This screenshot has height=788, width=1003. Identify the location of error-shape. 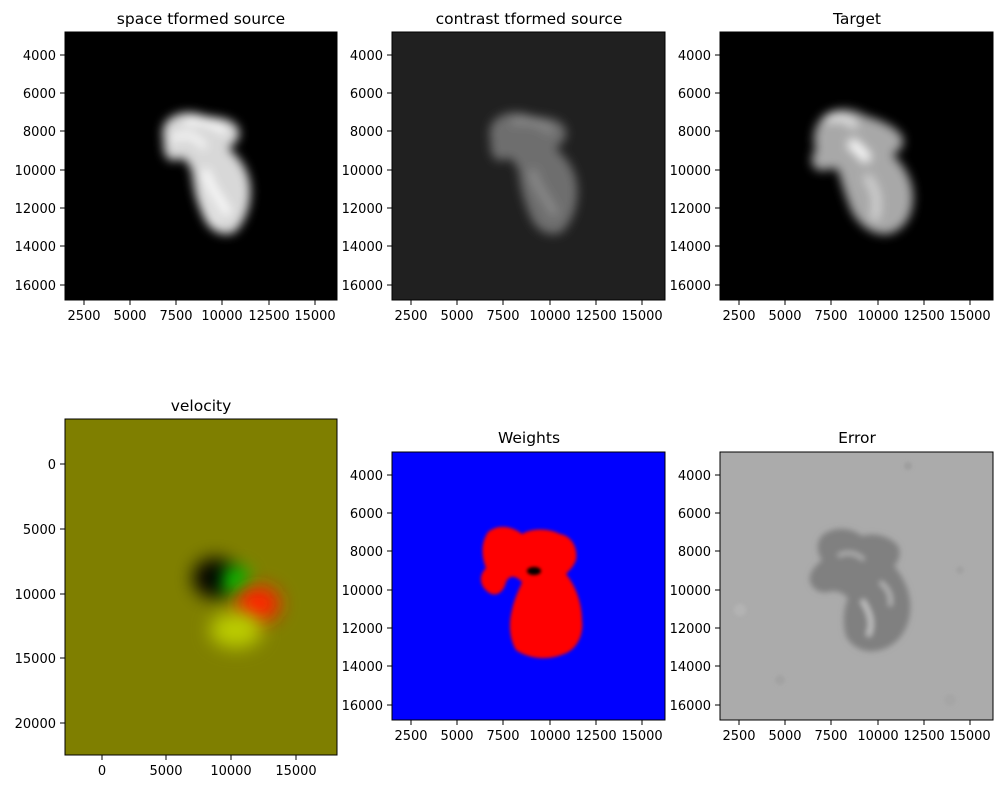
(860, 590).